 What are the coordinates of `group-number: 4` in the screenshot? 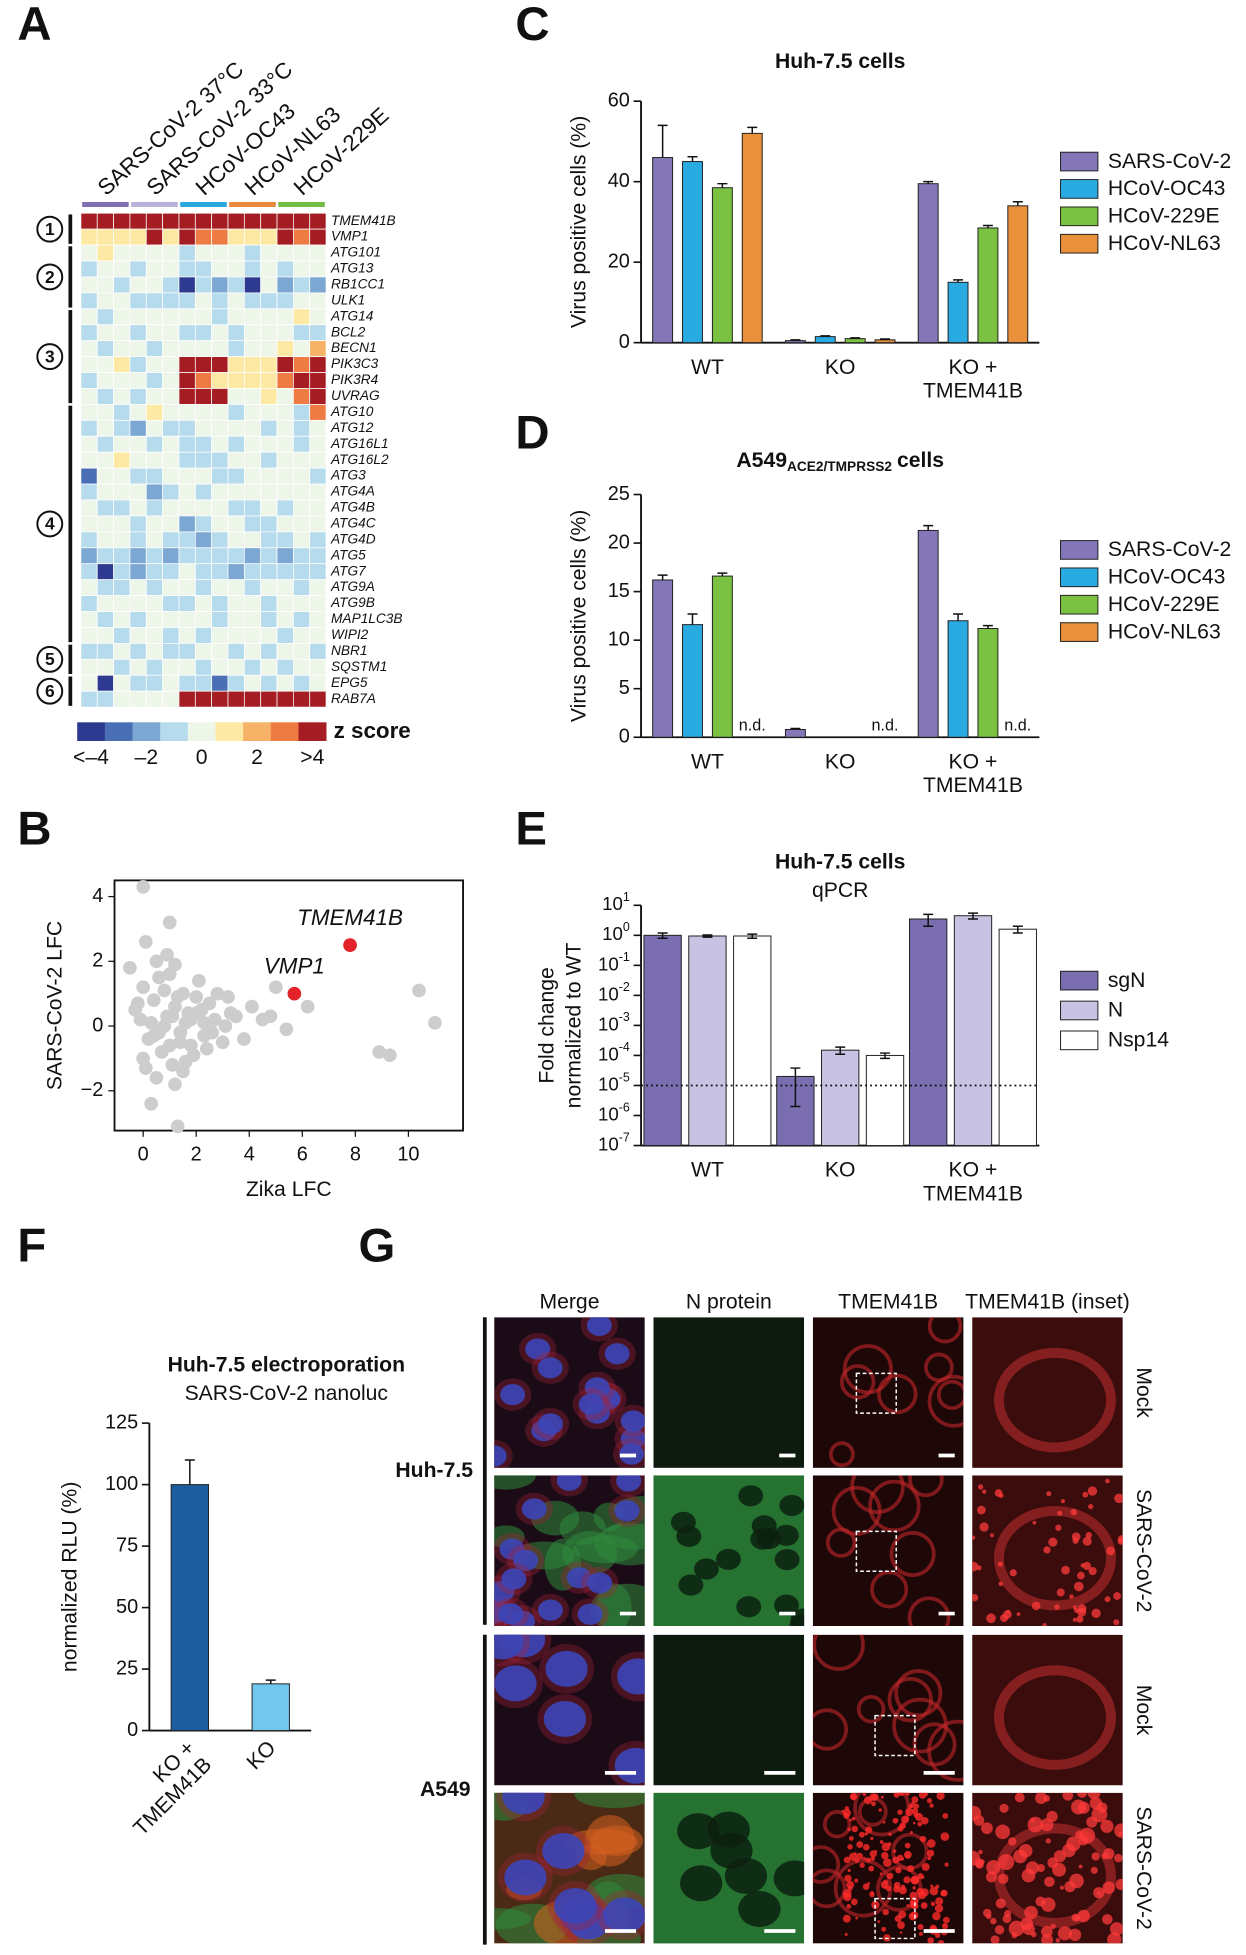 It's located at (50, 524).